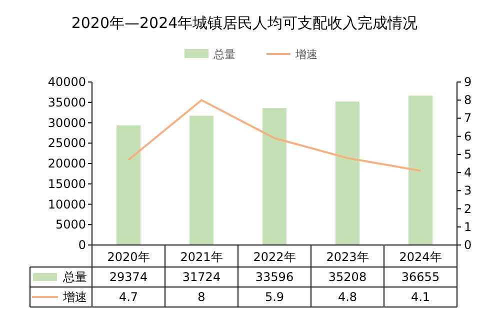 This screenshot has height=327, width=489. What do you see at coordinates (201, 257) in the screenshot?
I see `x-tick-label: 2021年` at bounding box center [201, 257].